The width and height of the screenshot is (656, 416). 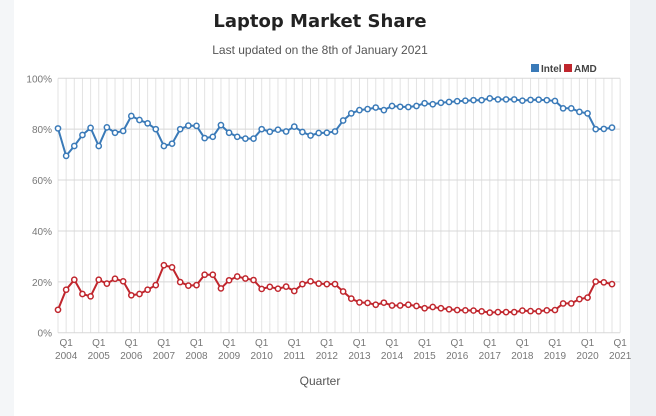 I want to click on chart-subtitle: Last updated on the 8th of January 2021, so click(x=320, y=50).